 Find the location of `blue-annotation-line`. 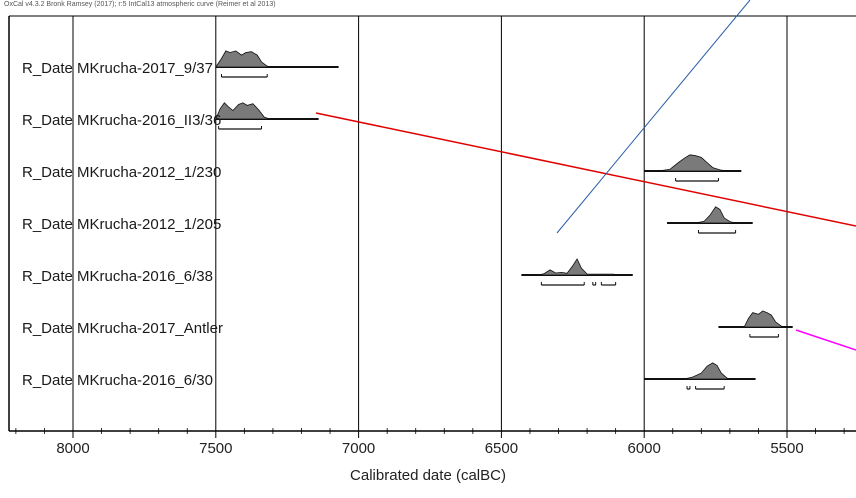

blue-annotation-line is located at coordinates (653, 117).